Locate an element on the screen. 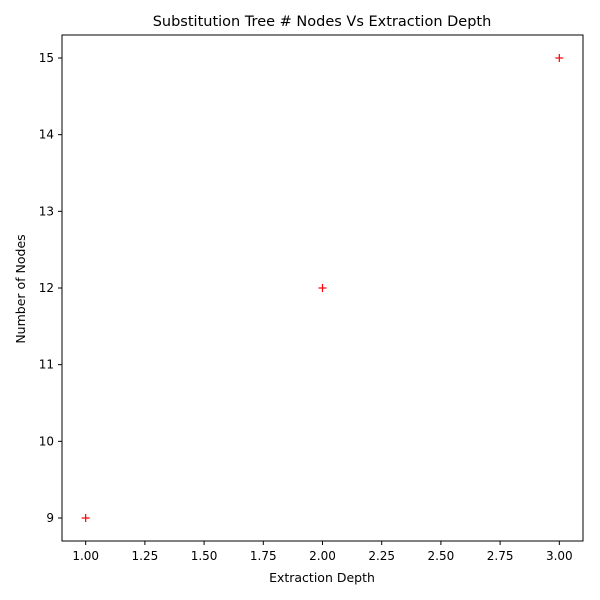 This screenshot has height=600, width=600. x-axis-label: Extraction Depth is located at coordinates (322, 577).